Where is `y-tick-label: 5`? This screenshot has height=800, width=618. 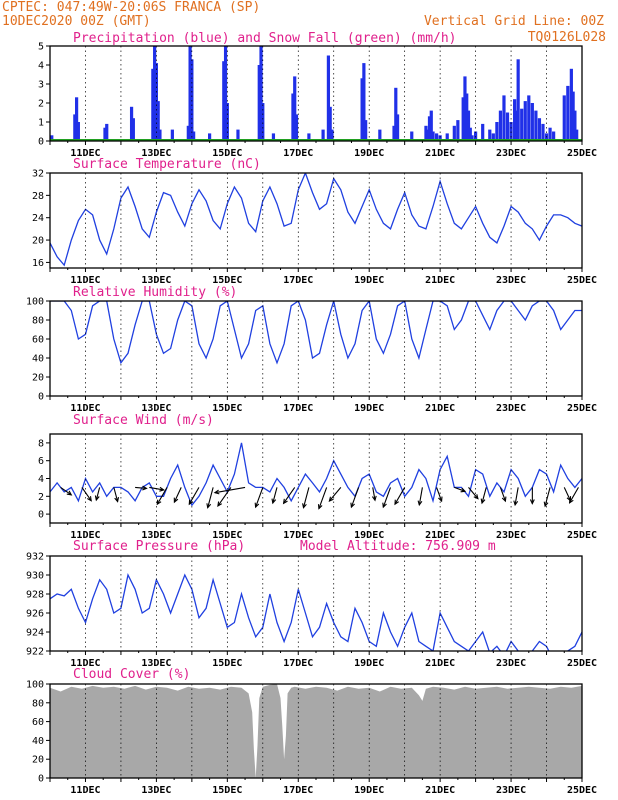
y-tick-label: 5 is located at coordinates (41, 47).